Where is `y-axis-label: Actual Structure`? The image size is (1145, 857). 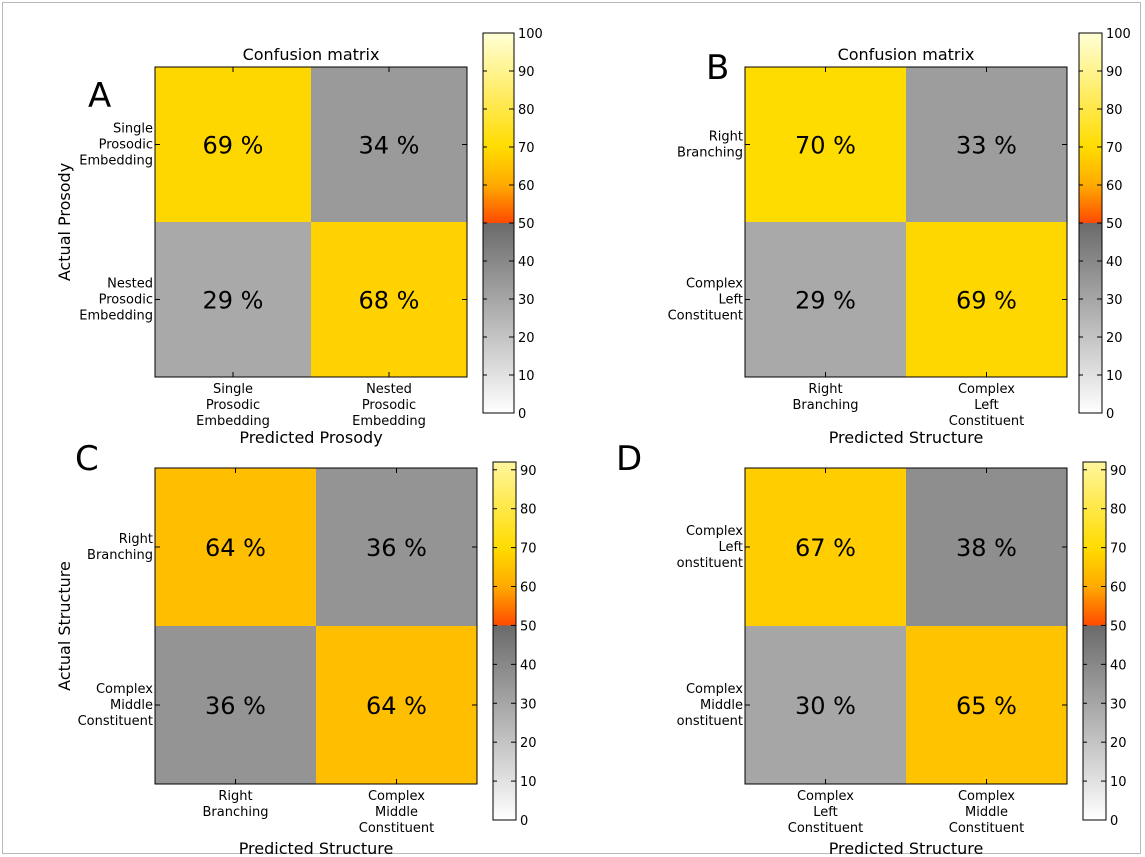 y-axis-label: Actual Structure is located at coordinates (64, 626).